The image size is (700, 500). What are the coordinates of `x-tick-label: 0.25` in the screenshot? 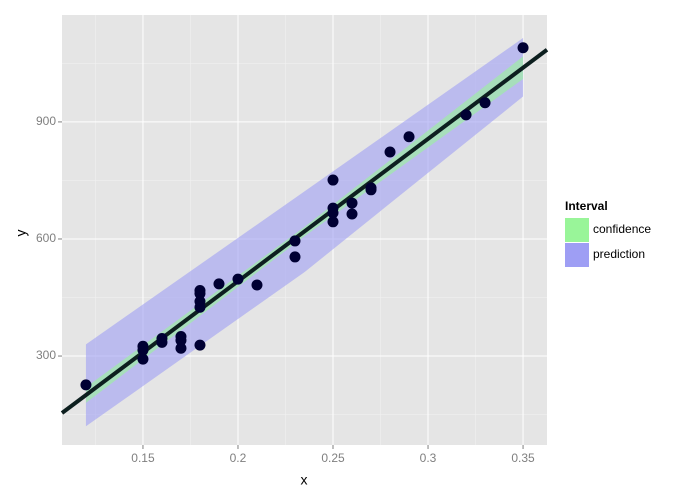 It's located at (333, 458).